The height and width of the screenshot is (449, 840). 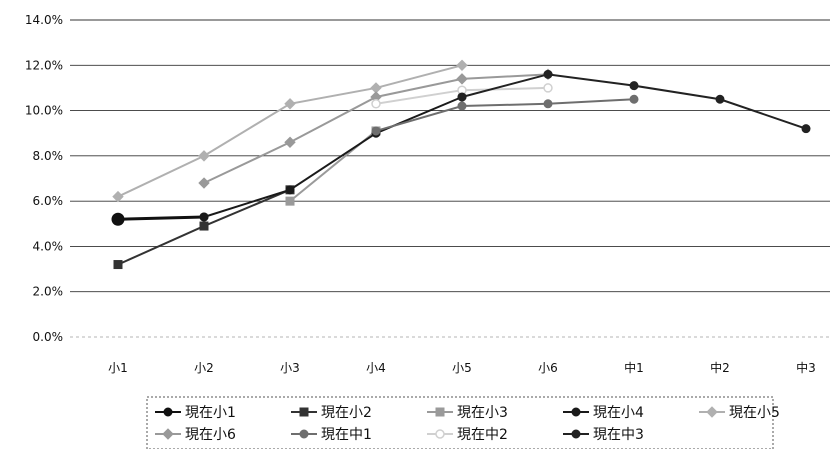 What do you see at coordinates (44, 178) in the screenshot?
I see `y-axis-ticks: 0.0% 2.0% 4.0% 6.0% 8.0% 10.0% 12.0% 14.0%` at bounding box center [44, 178].